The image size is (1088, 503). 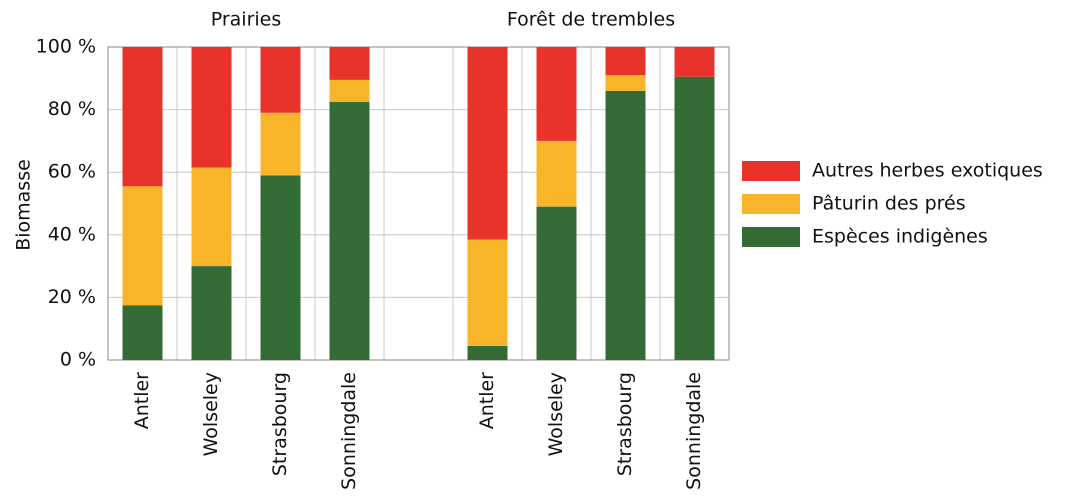 What do you see at coordinates (927, 171) in the screenshot?
I see `legend-label: Autres herbes exotiques` at bounding box center [927, 171].